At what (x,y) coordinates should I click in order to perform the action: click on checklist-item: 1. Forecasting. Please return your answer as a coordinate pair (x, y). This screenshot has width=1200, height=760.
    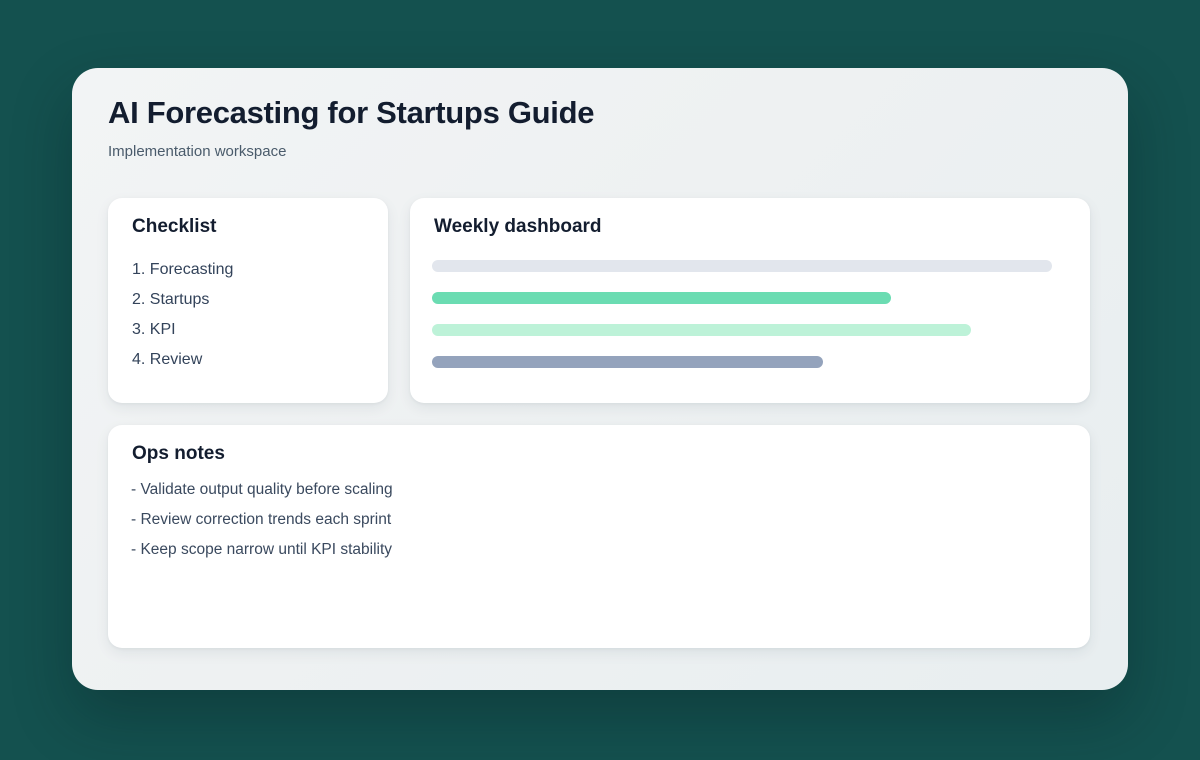
    Looking at the image, I should click on (183, 269).